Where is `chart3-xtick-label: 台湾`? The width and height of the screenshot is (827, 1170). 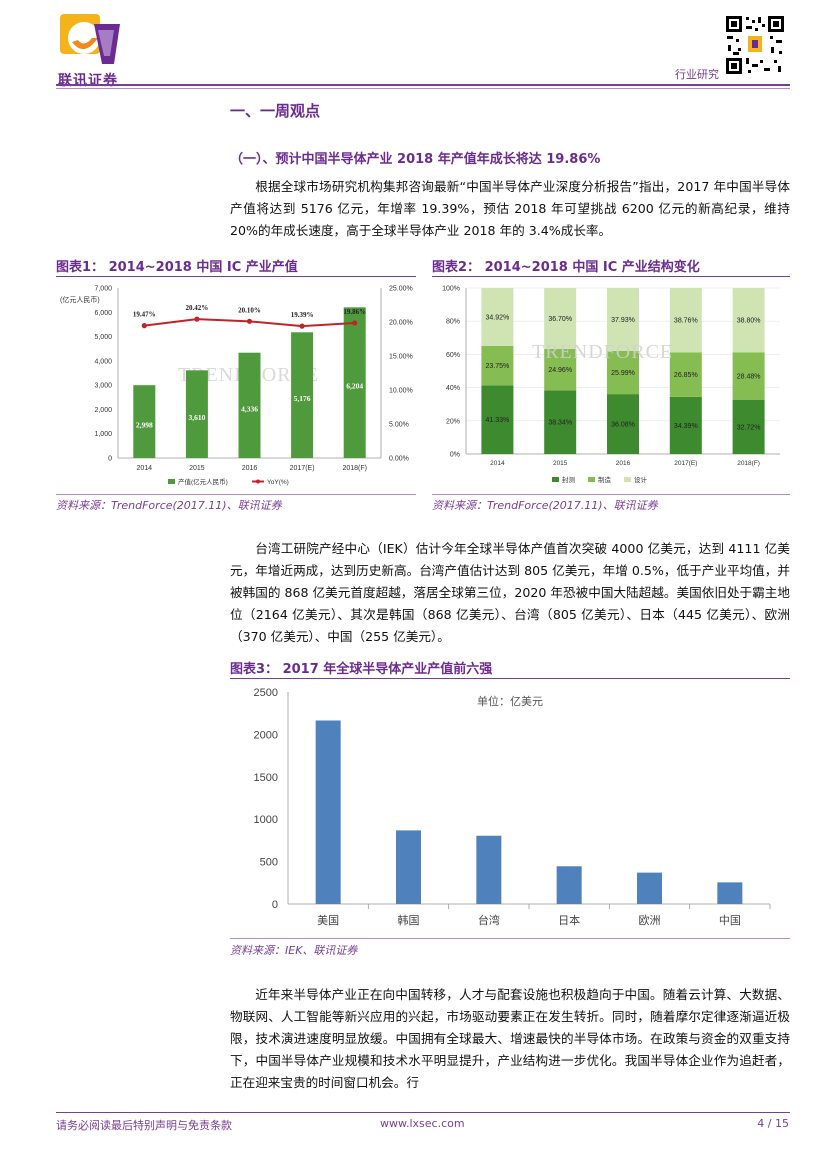
chart3-xtick-label: 台湾 is located at coordinates (489, 920).